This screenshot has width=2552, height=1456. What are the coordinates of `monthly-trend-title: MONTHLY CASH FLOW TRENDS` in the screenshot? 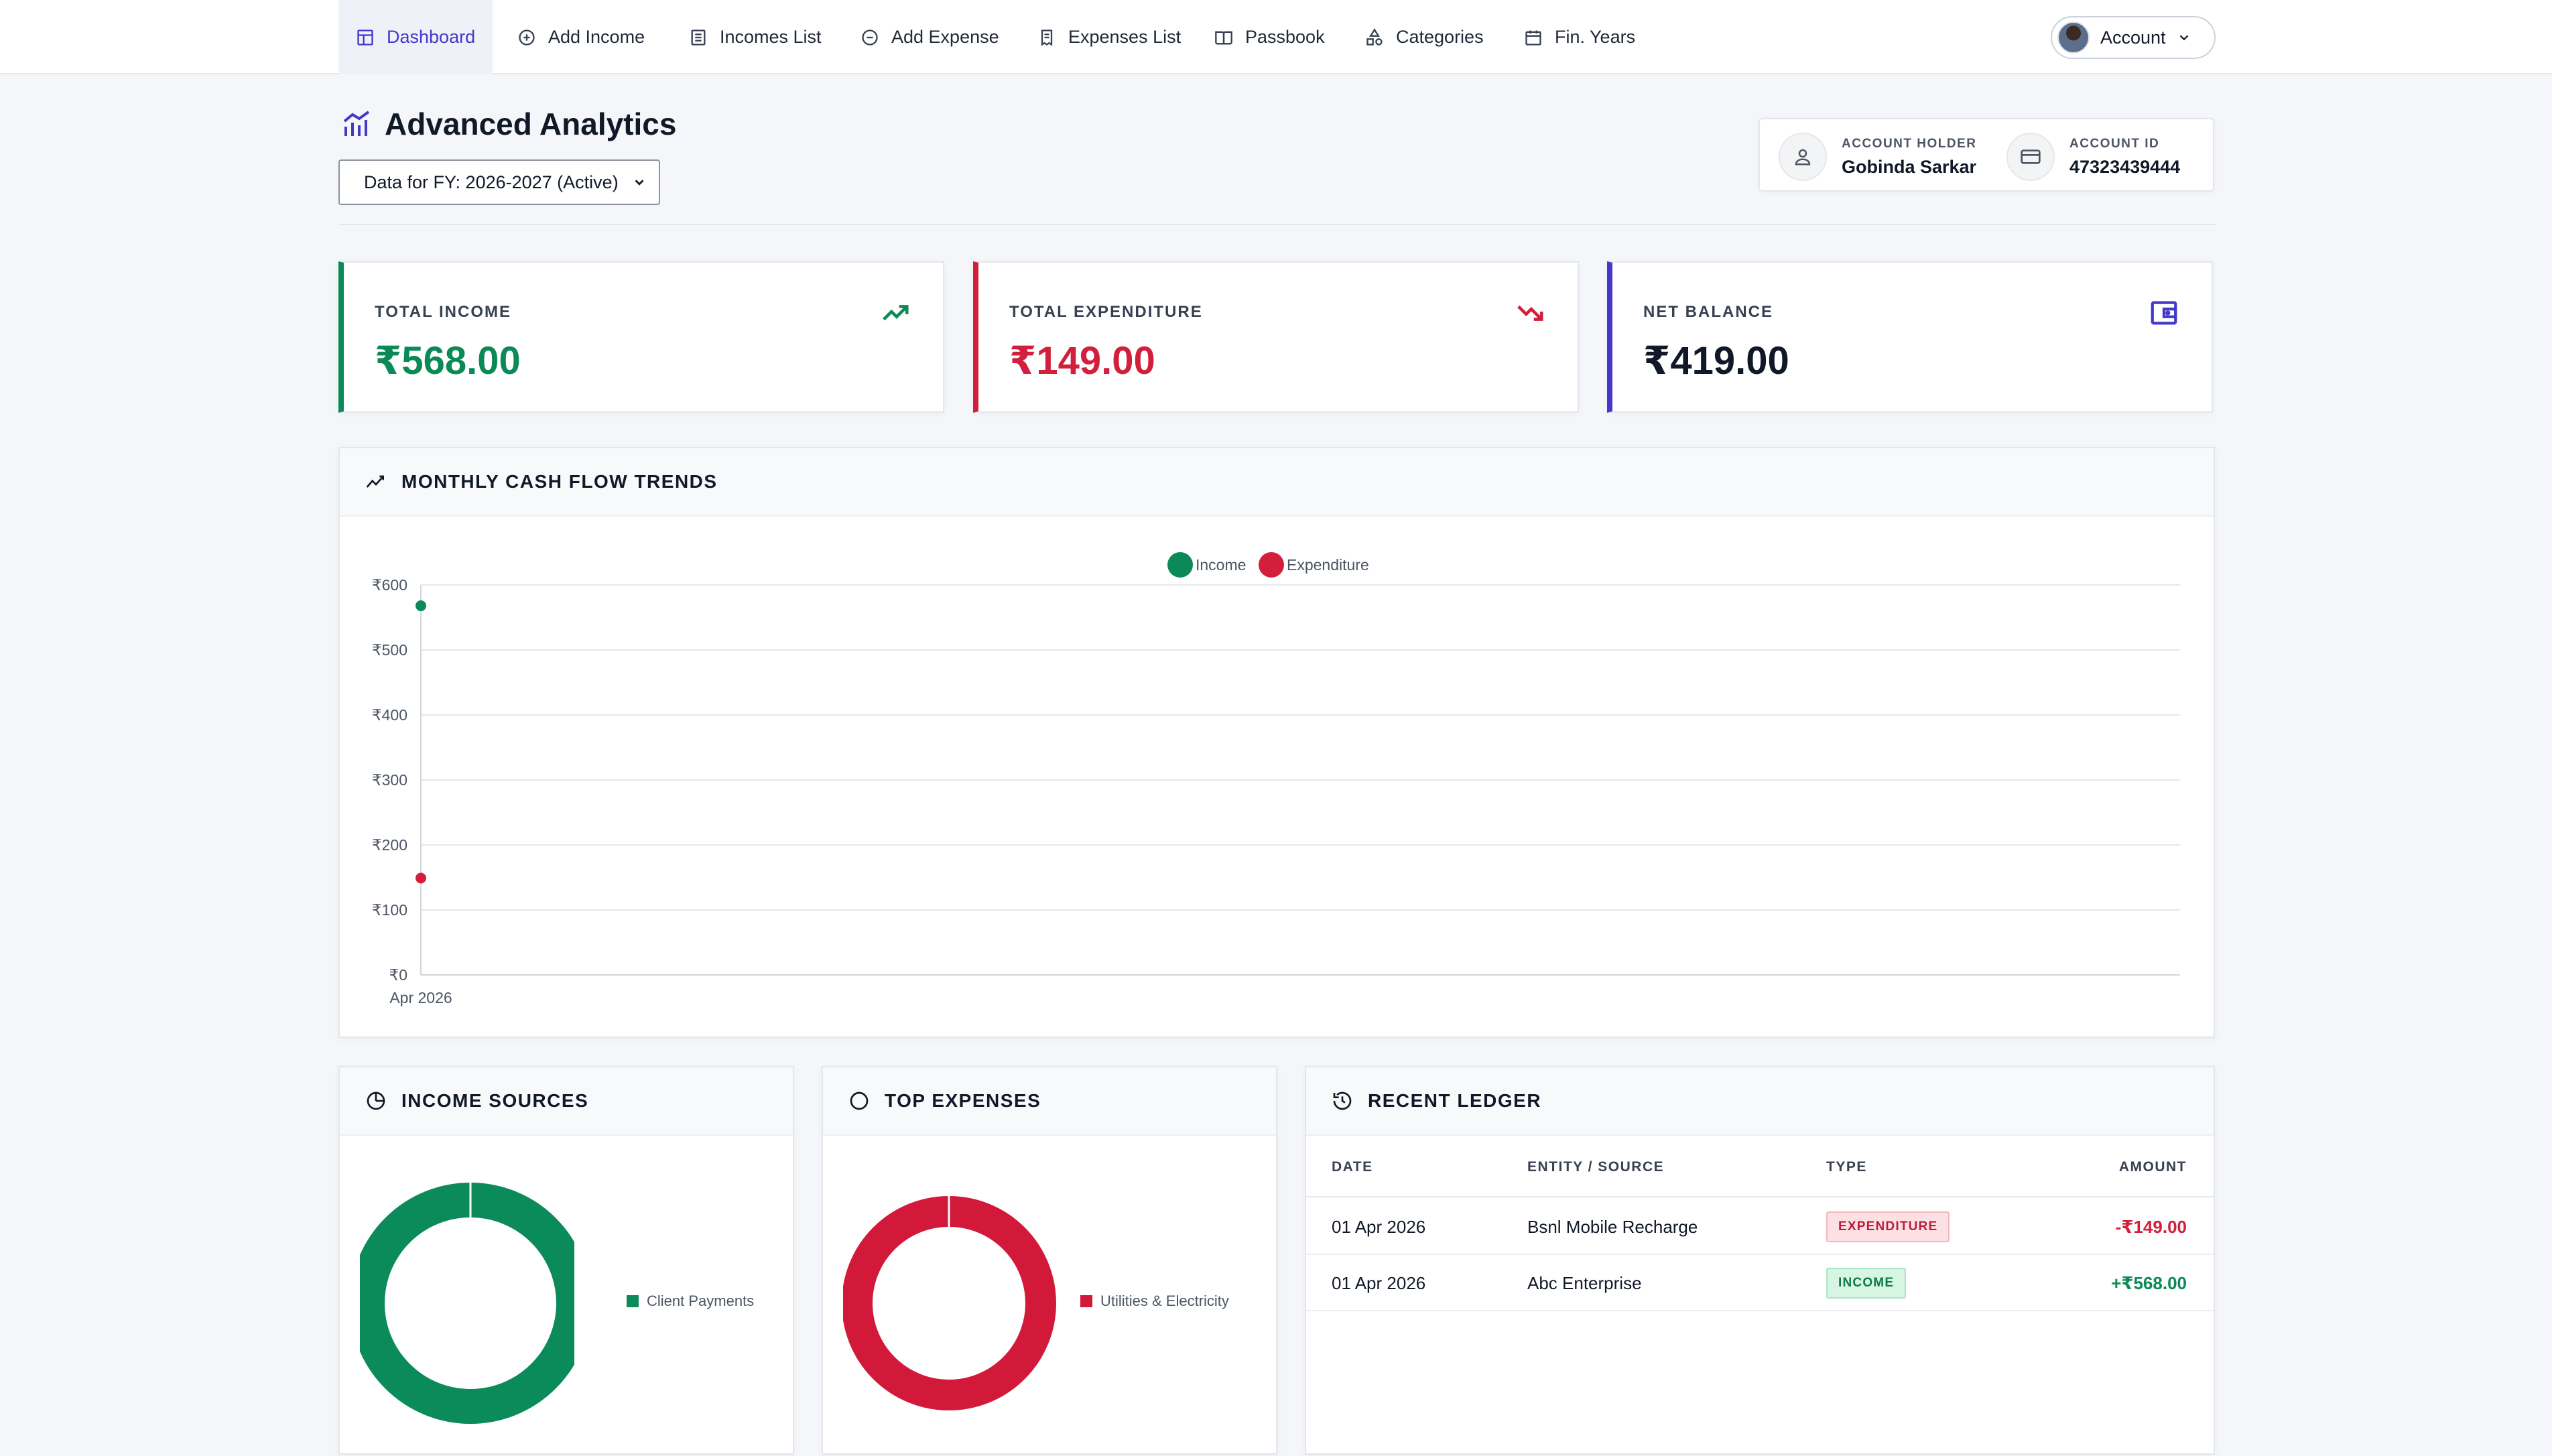 It's located at (559, 481).